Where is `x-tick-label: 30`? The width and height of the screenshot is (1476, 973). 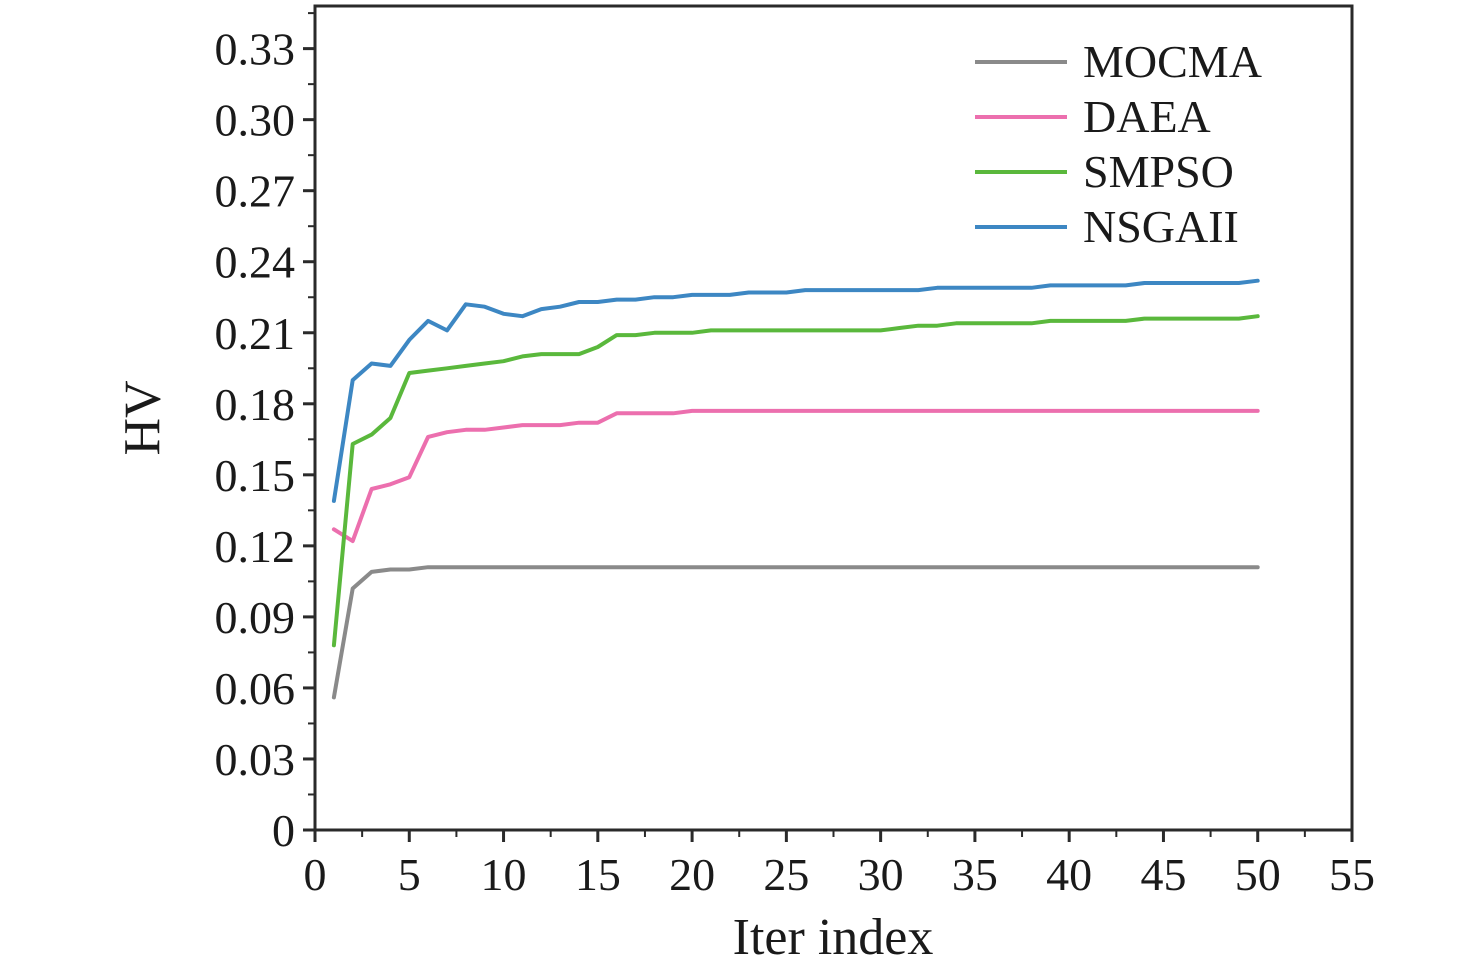
x-tick-label: 30 is located at coordinates (881, 874).